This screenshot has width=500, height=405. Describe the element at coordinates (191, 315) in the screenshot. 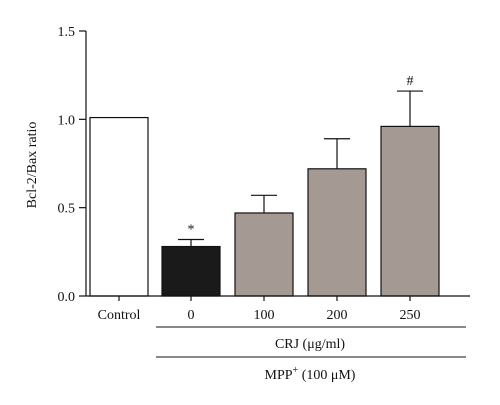

I see `x-tick-label: 0` at that location.